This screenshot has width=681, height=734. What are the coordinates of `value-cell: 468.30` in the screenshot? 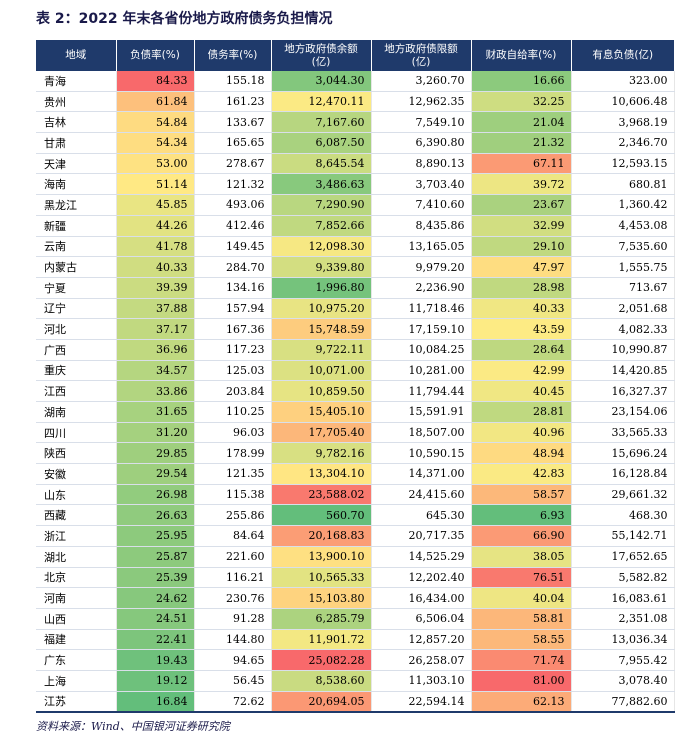 It's located at (623, 515).